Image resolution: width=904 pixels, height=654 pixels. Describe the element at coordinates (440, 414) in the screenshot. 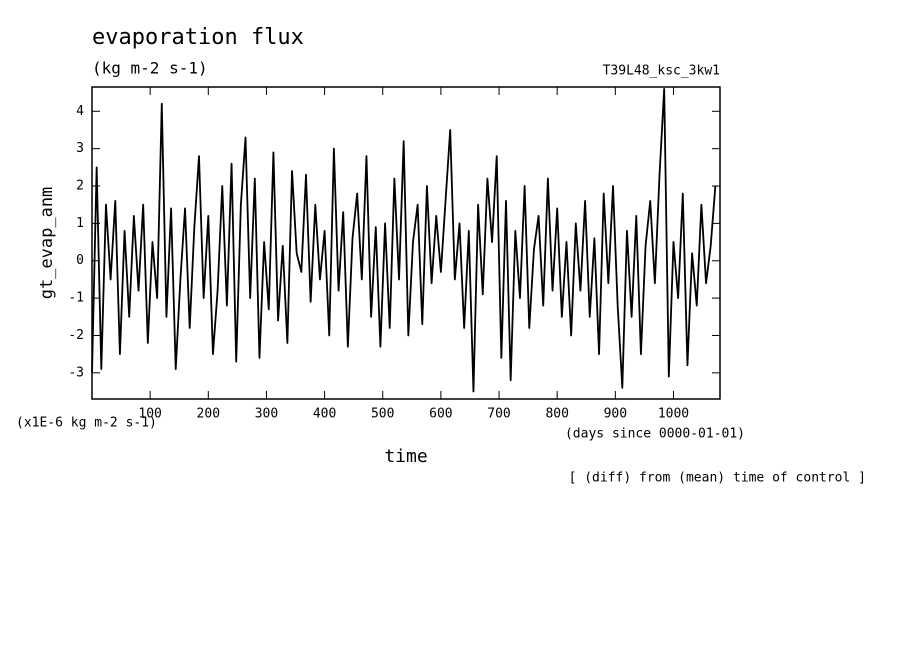

I see `x-tick-label: 600` at that location.